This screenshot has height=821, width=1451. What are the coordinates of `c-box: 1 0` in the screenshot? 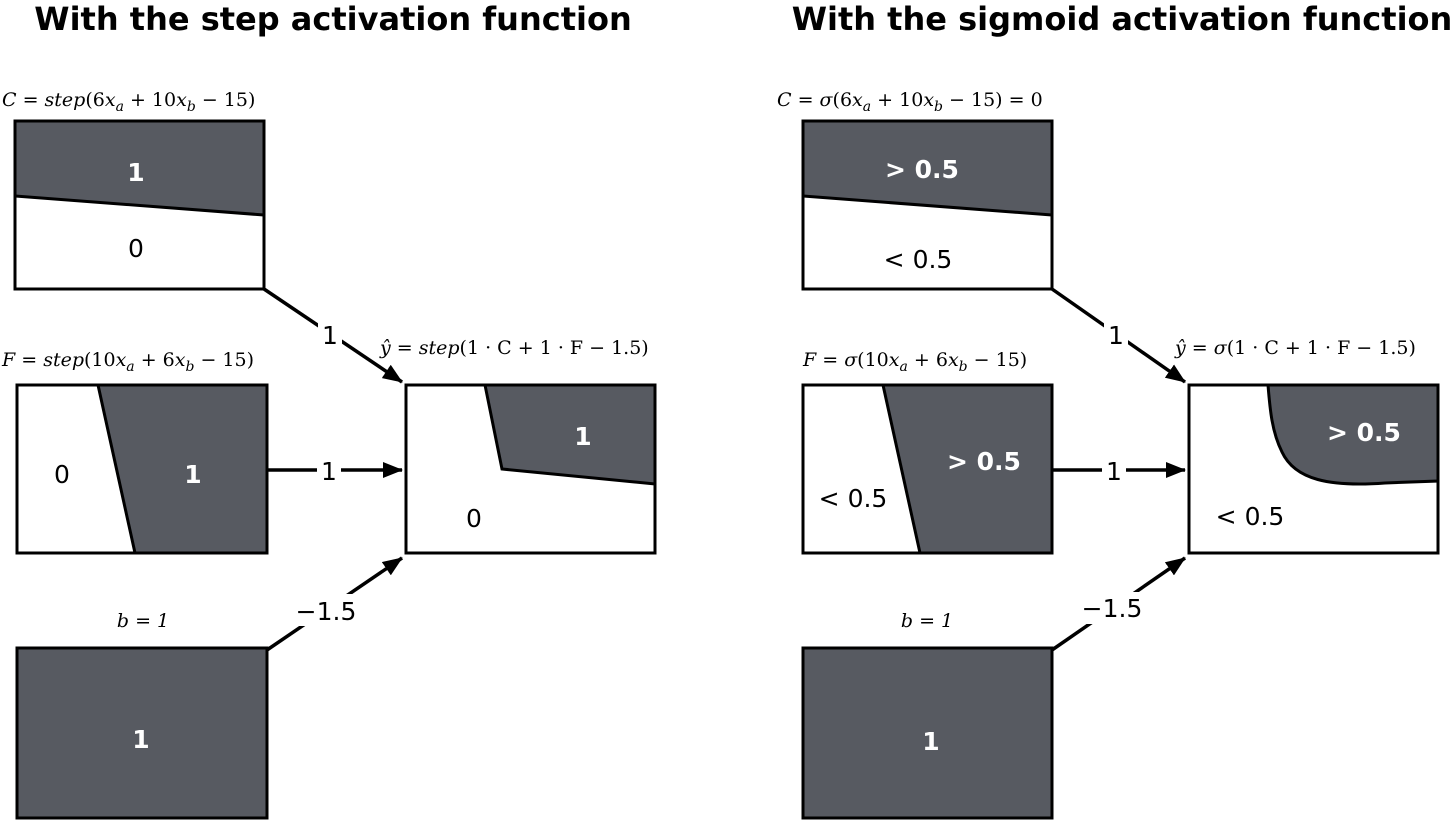 It's located at (139, 205).